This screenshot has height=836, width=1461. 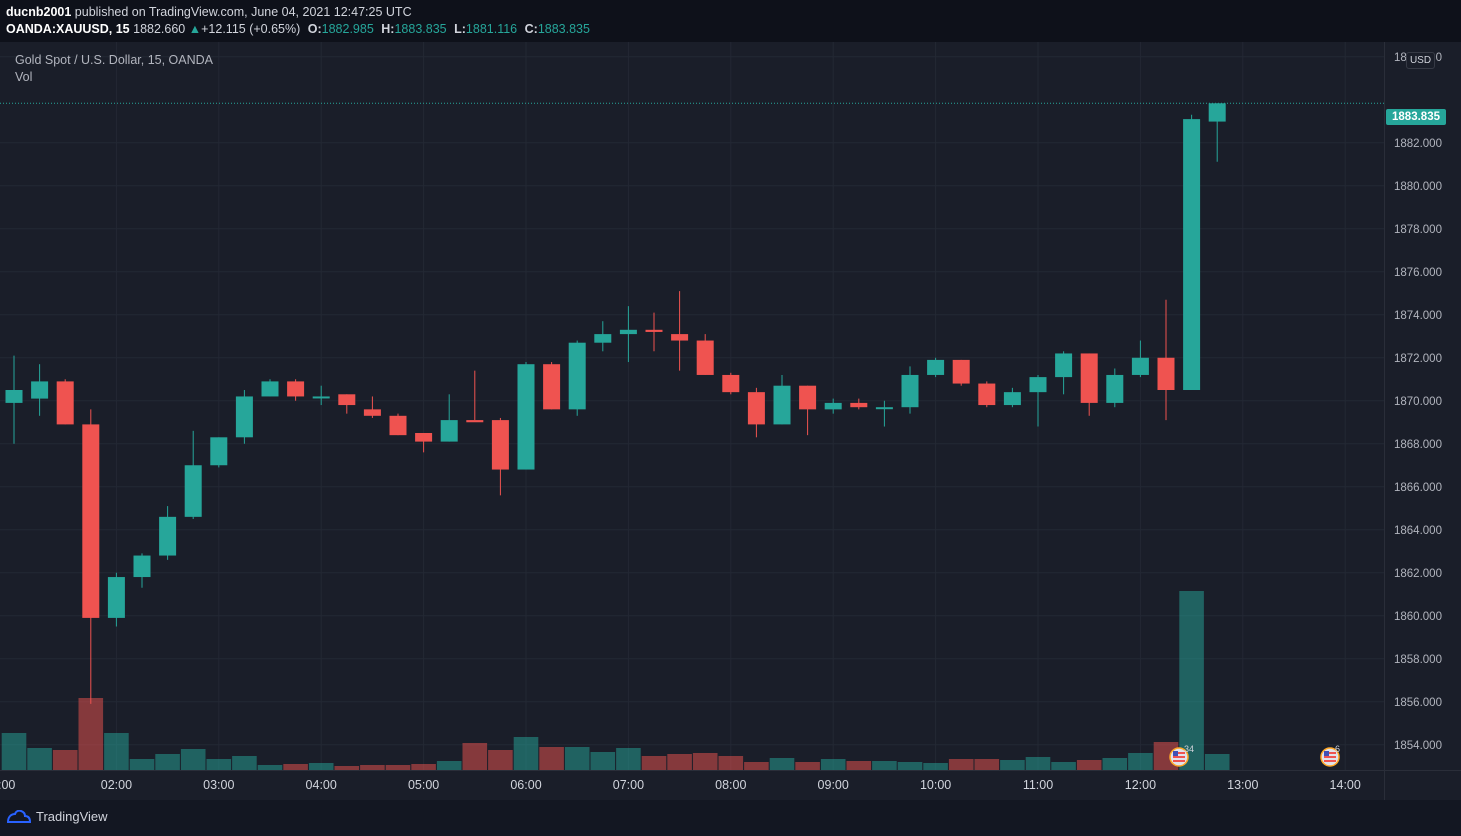 What do you see at coordinates (39, 12) in the screenshot?
I see `author-name: ducnb2001` at bounding box center [39, 12].